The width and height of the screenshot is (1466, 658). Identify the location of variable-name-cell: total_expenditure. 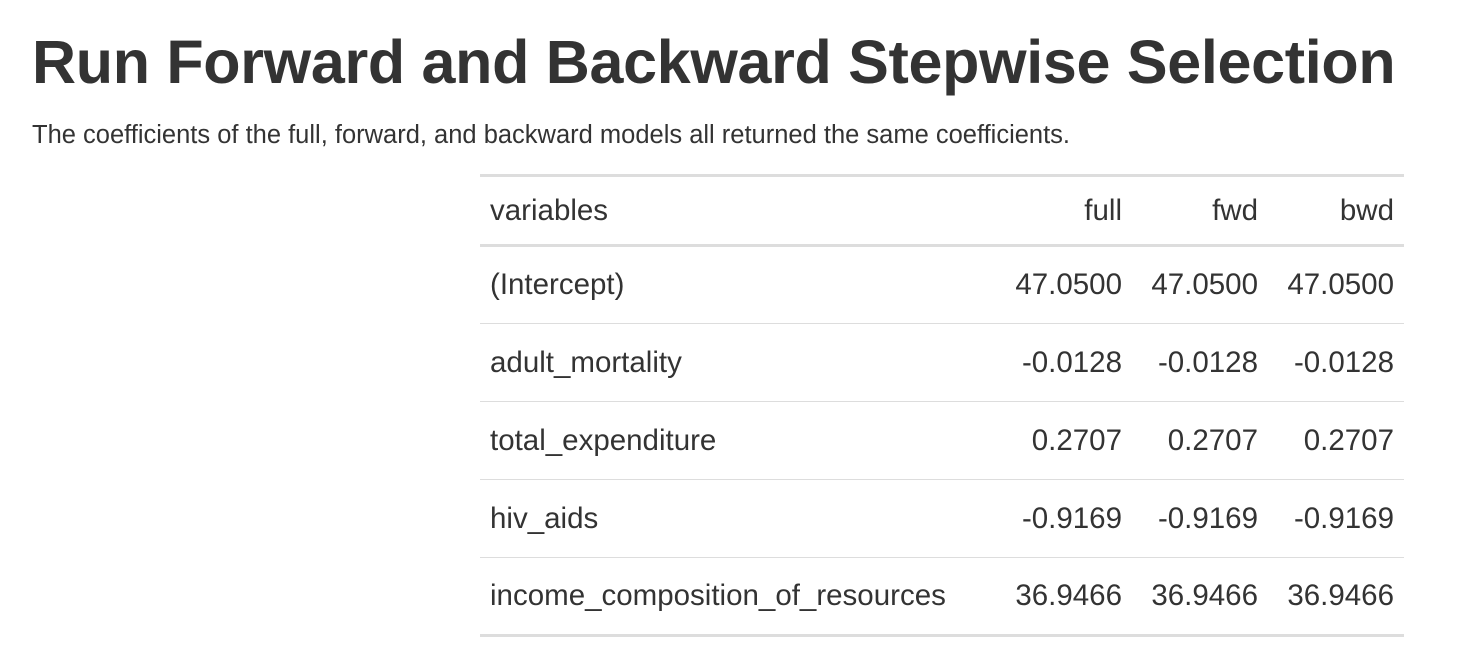
(738, 440).